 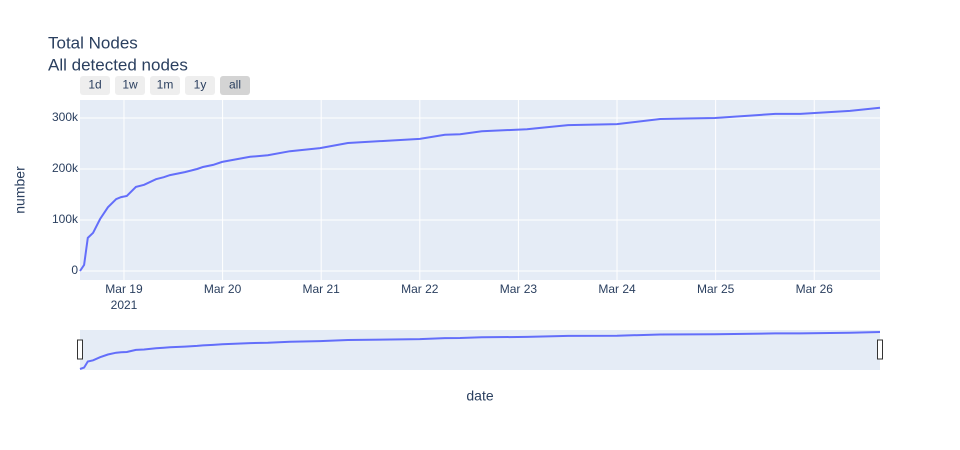 I want to click on range-button-label: 1m, so click(x=165, y=85).